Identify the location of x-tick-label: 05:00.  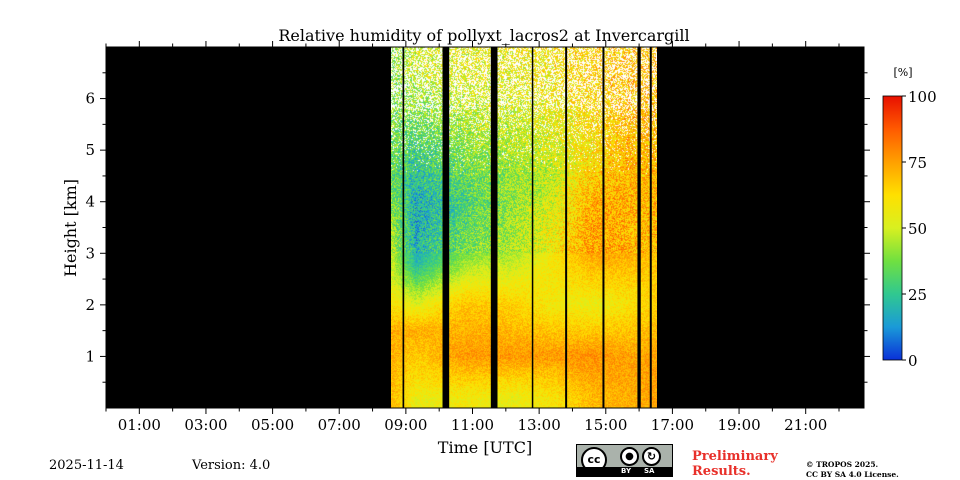
(272, 425).